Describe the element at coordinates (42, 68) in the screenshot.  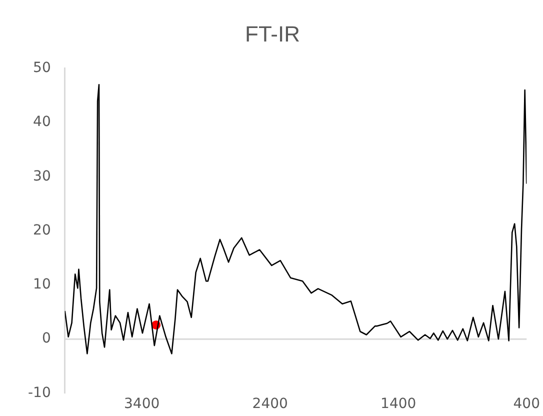
I see `y-tick-label: 50` at that location.